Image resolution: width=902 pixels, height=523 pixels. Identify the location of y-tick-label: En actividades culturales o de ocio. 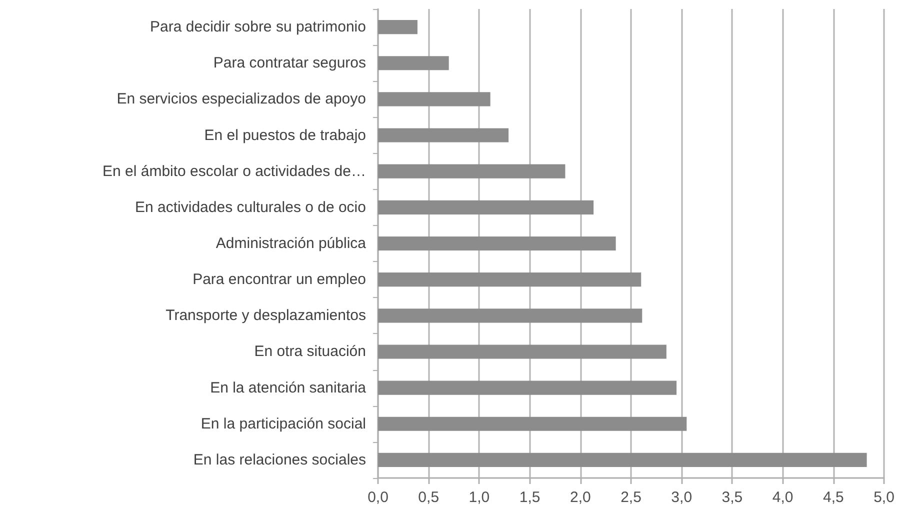
(250, 207).